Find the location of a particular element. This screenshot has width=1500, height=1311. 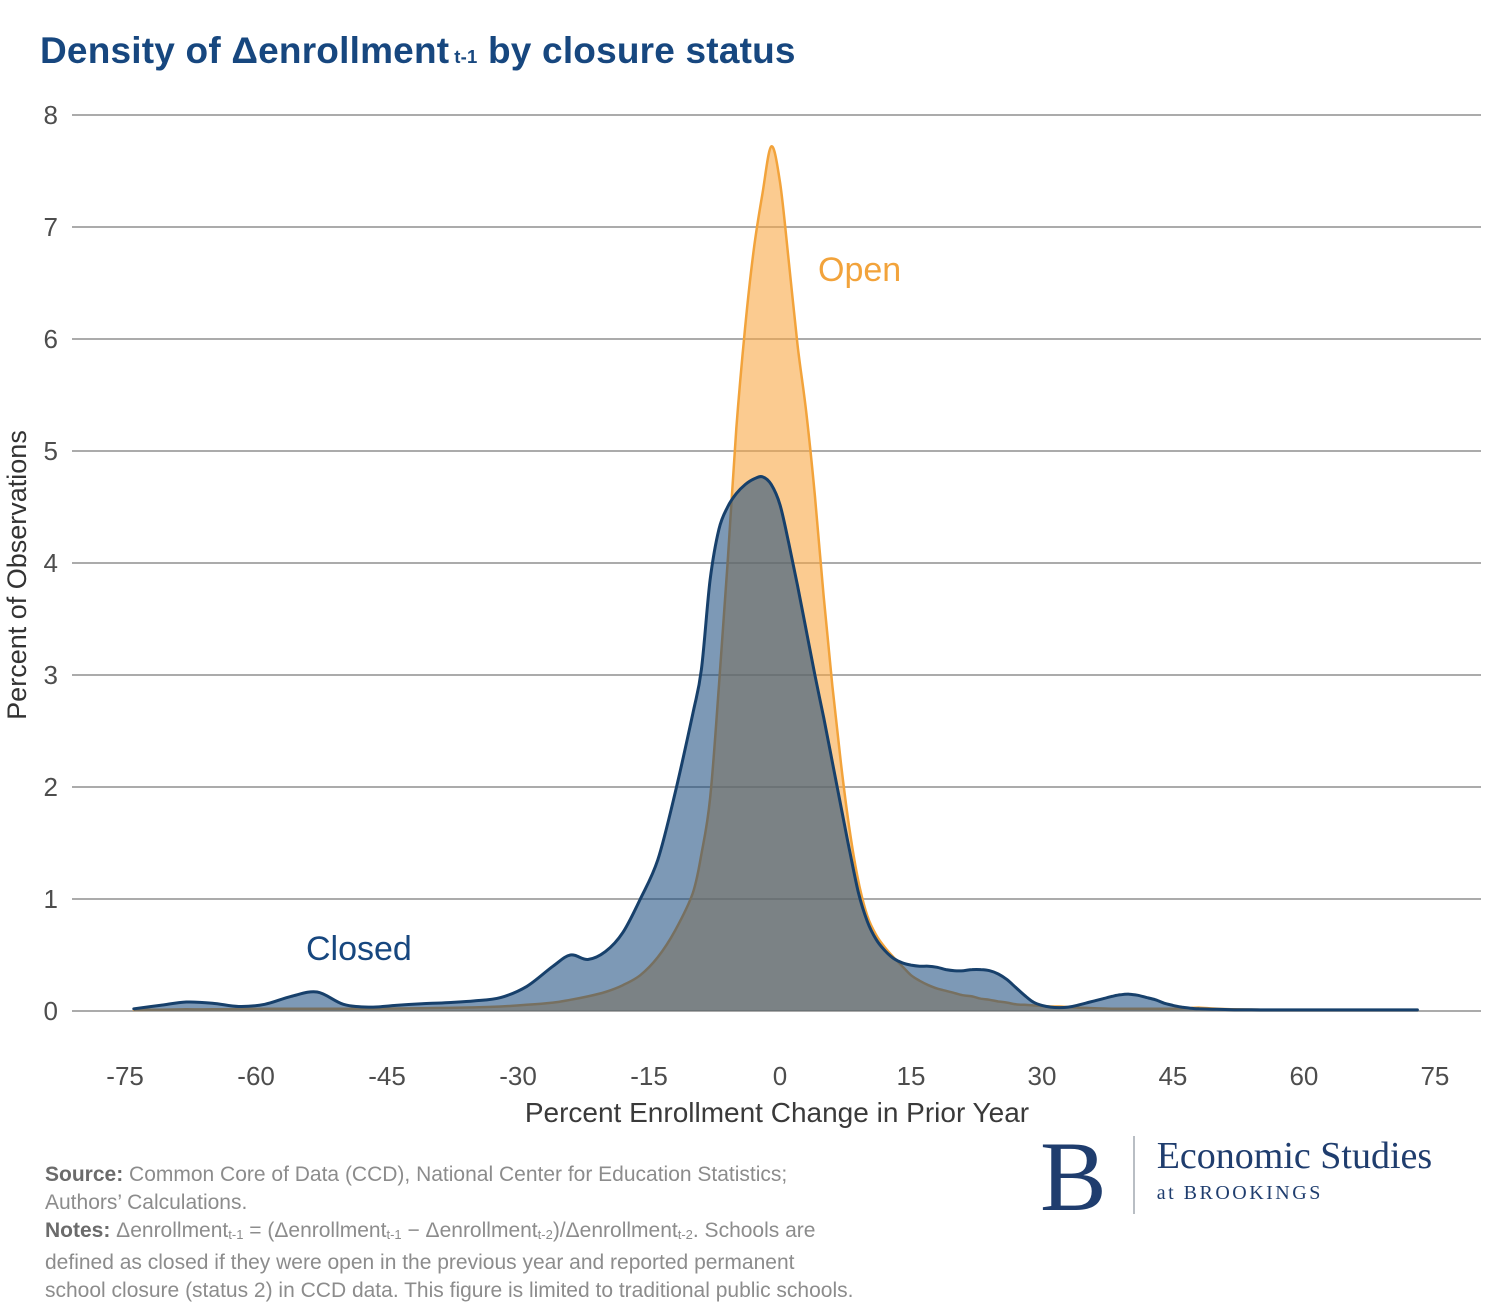

svg-text: 5 is located at coordinates (51, 451).